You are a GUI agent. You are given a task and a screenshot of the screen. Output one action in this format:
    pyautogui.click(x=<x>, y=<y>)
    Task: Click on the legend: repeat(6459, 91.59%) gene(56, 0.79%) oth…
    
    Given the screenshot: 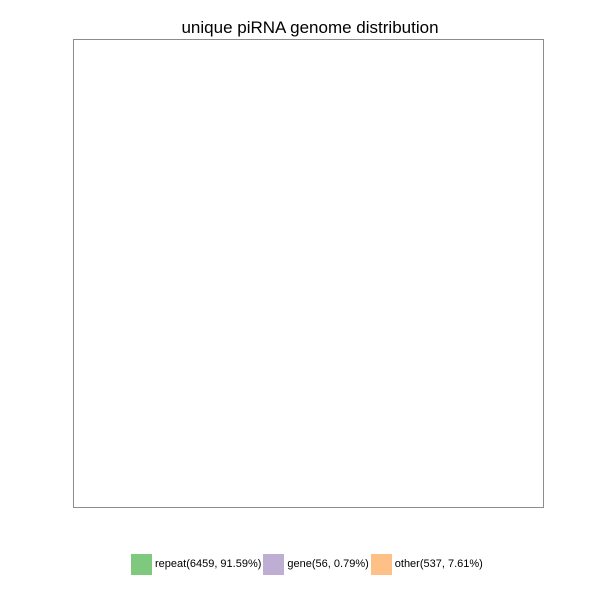 What is the action you would take?
    pyautogui.click(x=308, y=564)
    